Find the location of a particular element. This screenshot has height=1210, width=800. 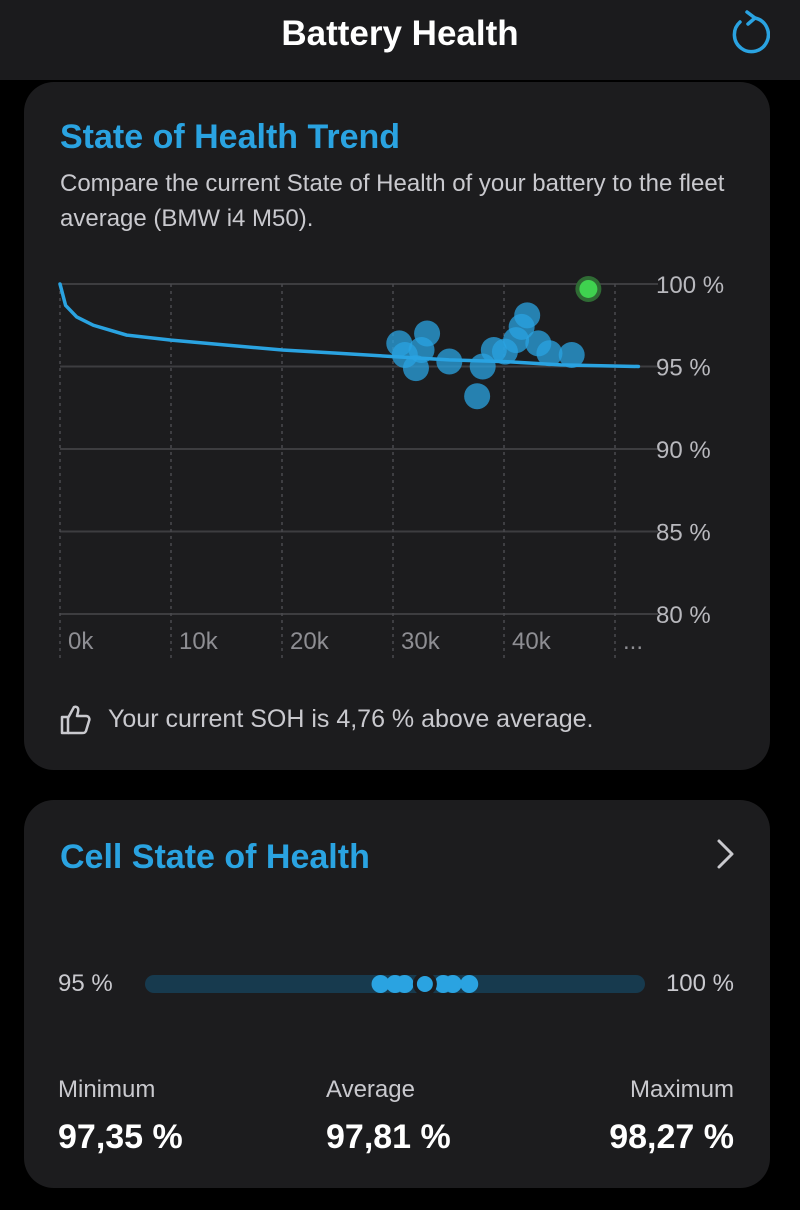

x-tick-label: 40k is located at coordinates (532, 641).